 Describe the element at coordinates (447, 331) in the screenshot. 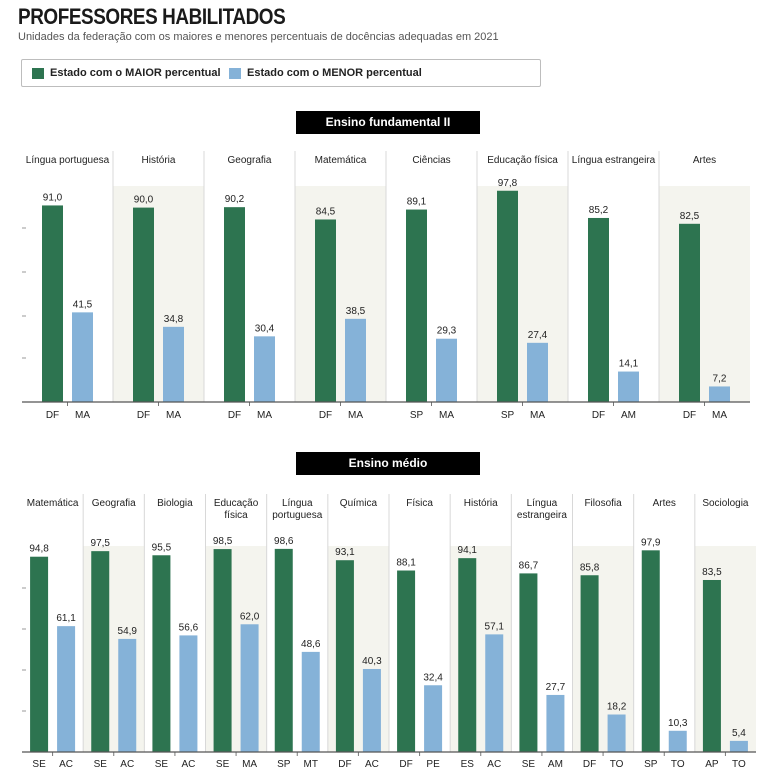

I see `data-label-min: 29,3` at that location.